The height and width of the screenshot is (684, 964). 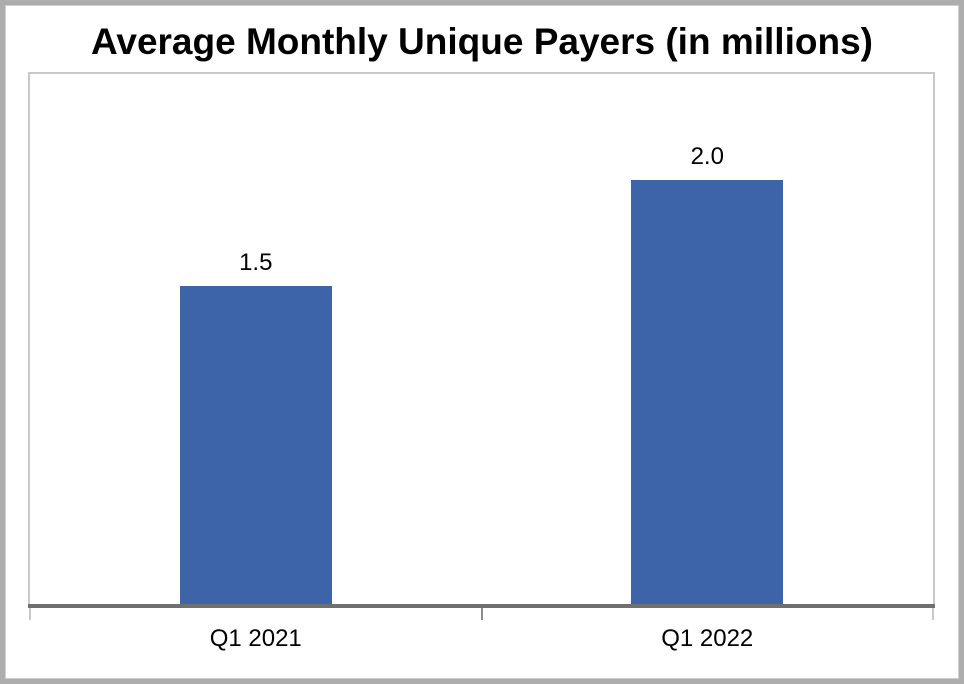 I want to click on x-axis-line, so click(x=481, y=606).